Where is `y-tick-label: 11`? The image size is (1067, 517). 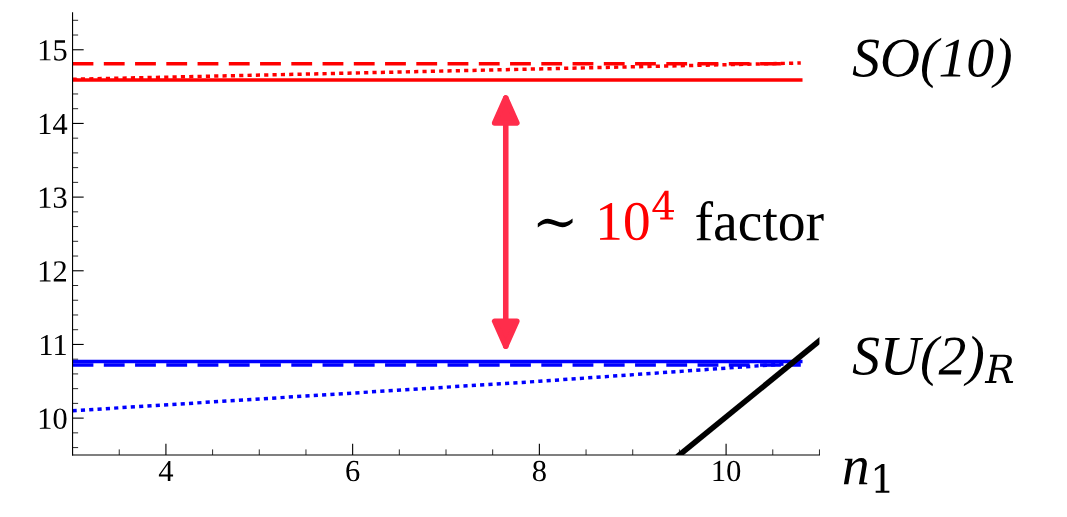 y-tick-label: 11 is located at coordinates (53, 345).